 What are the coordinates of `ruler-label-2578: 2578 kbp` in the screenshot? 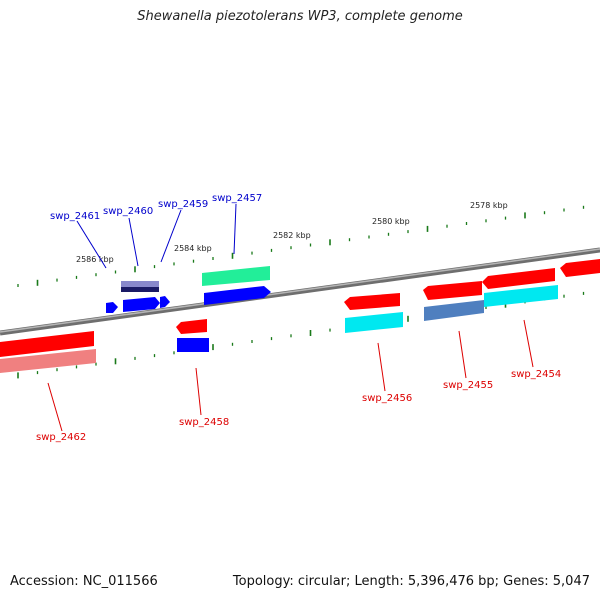 It's located at (489, 205).